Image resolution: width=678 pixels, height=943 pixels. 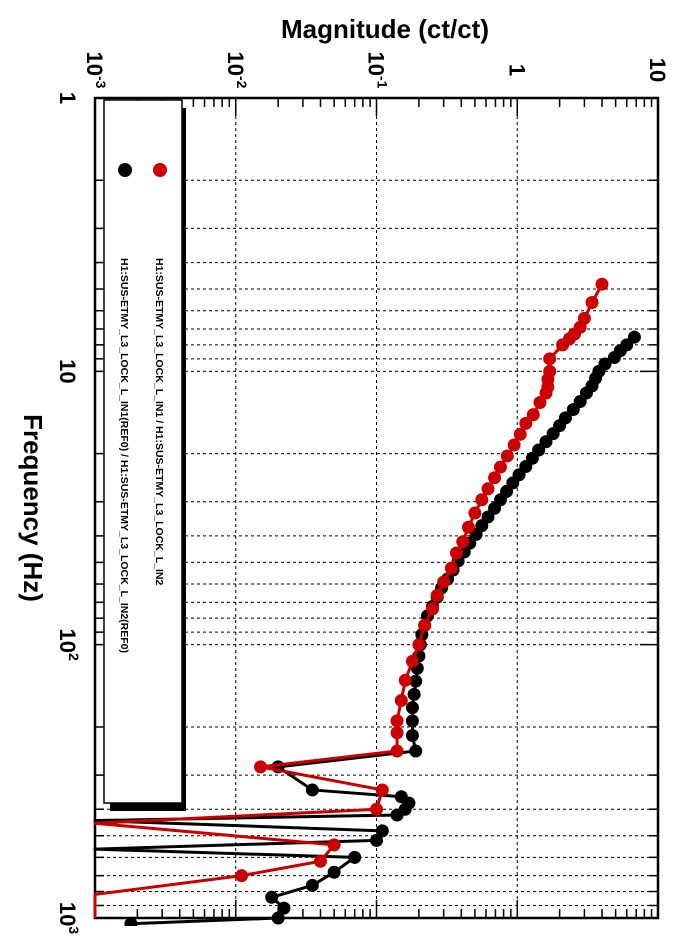 What do you see at coordinates (516, 70) in the screenshot?
I see `y-tick-label: 1` at bounding box center [516, 70].